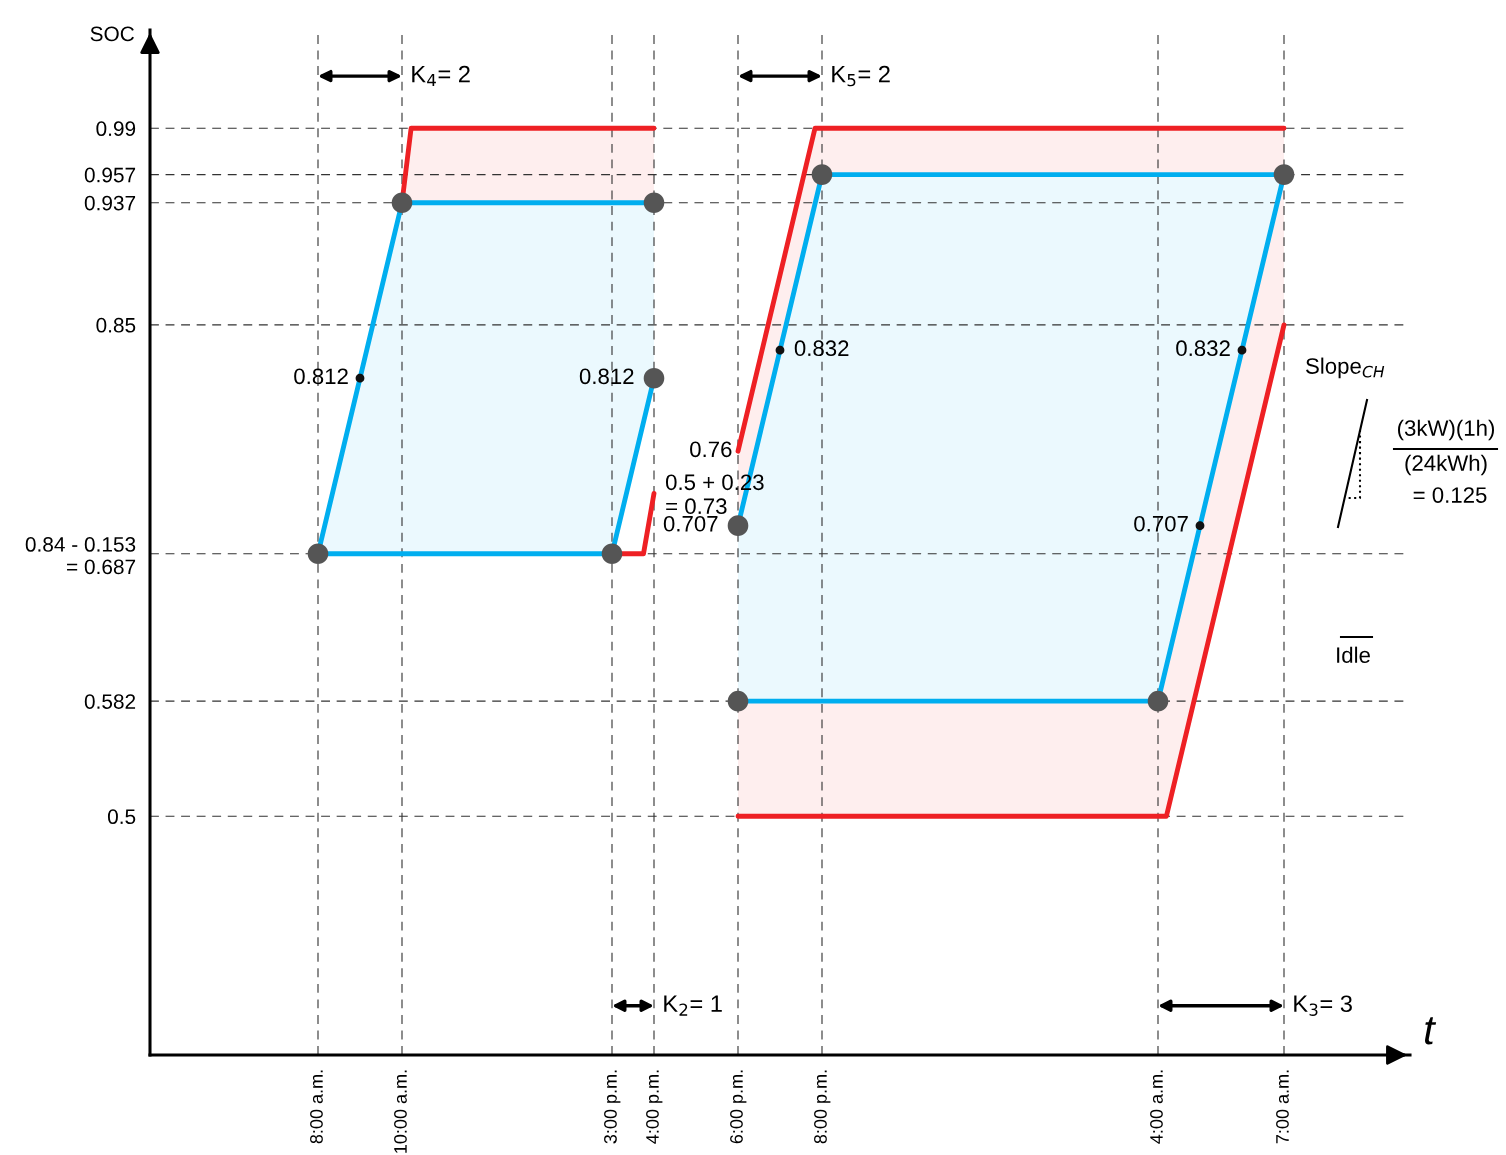 This screenshot has width=1506, height=1155. I want to click on y-tick-label: 0.84 - 0.153 = 0.687, so click(80, 556).